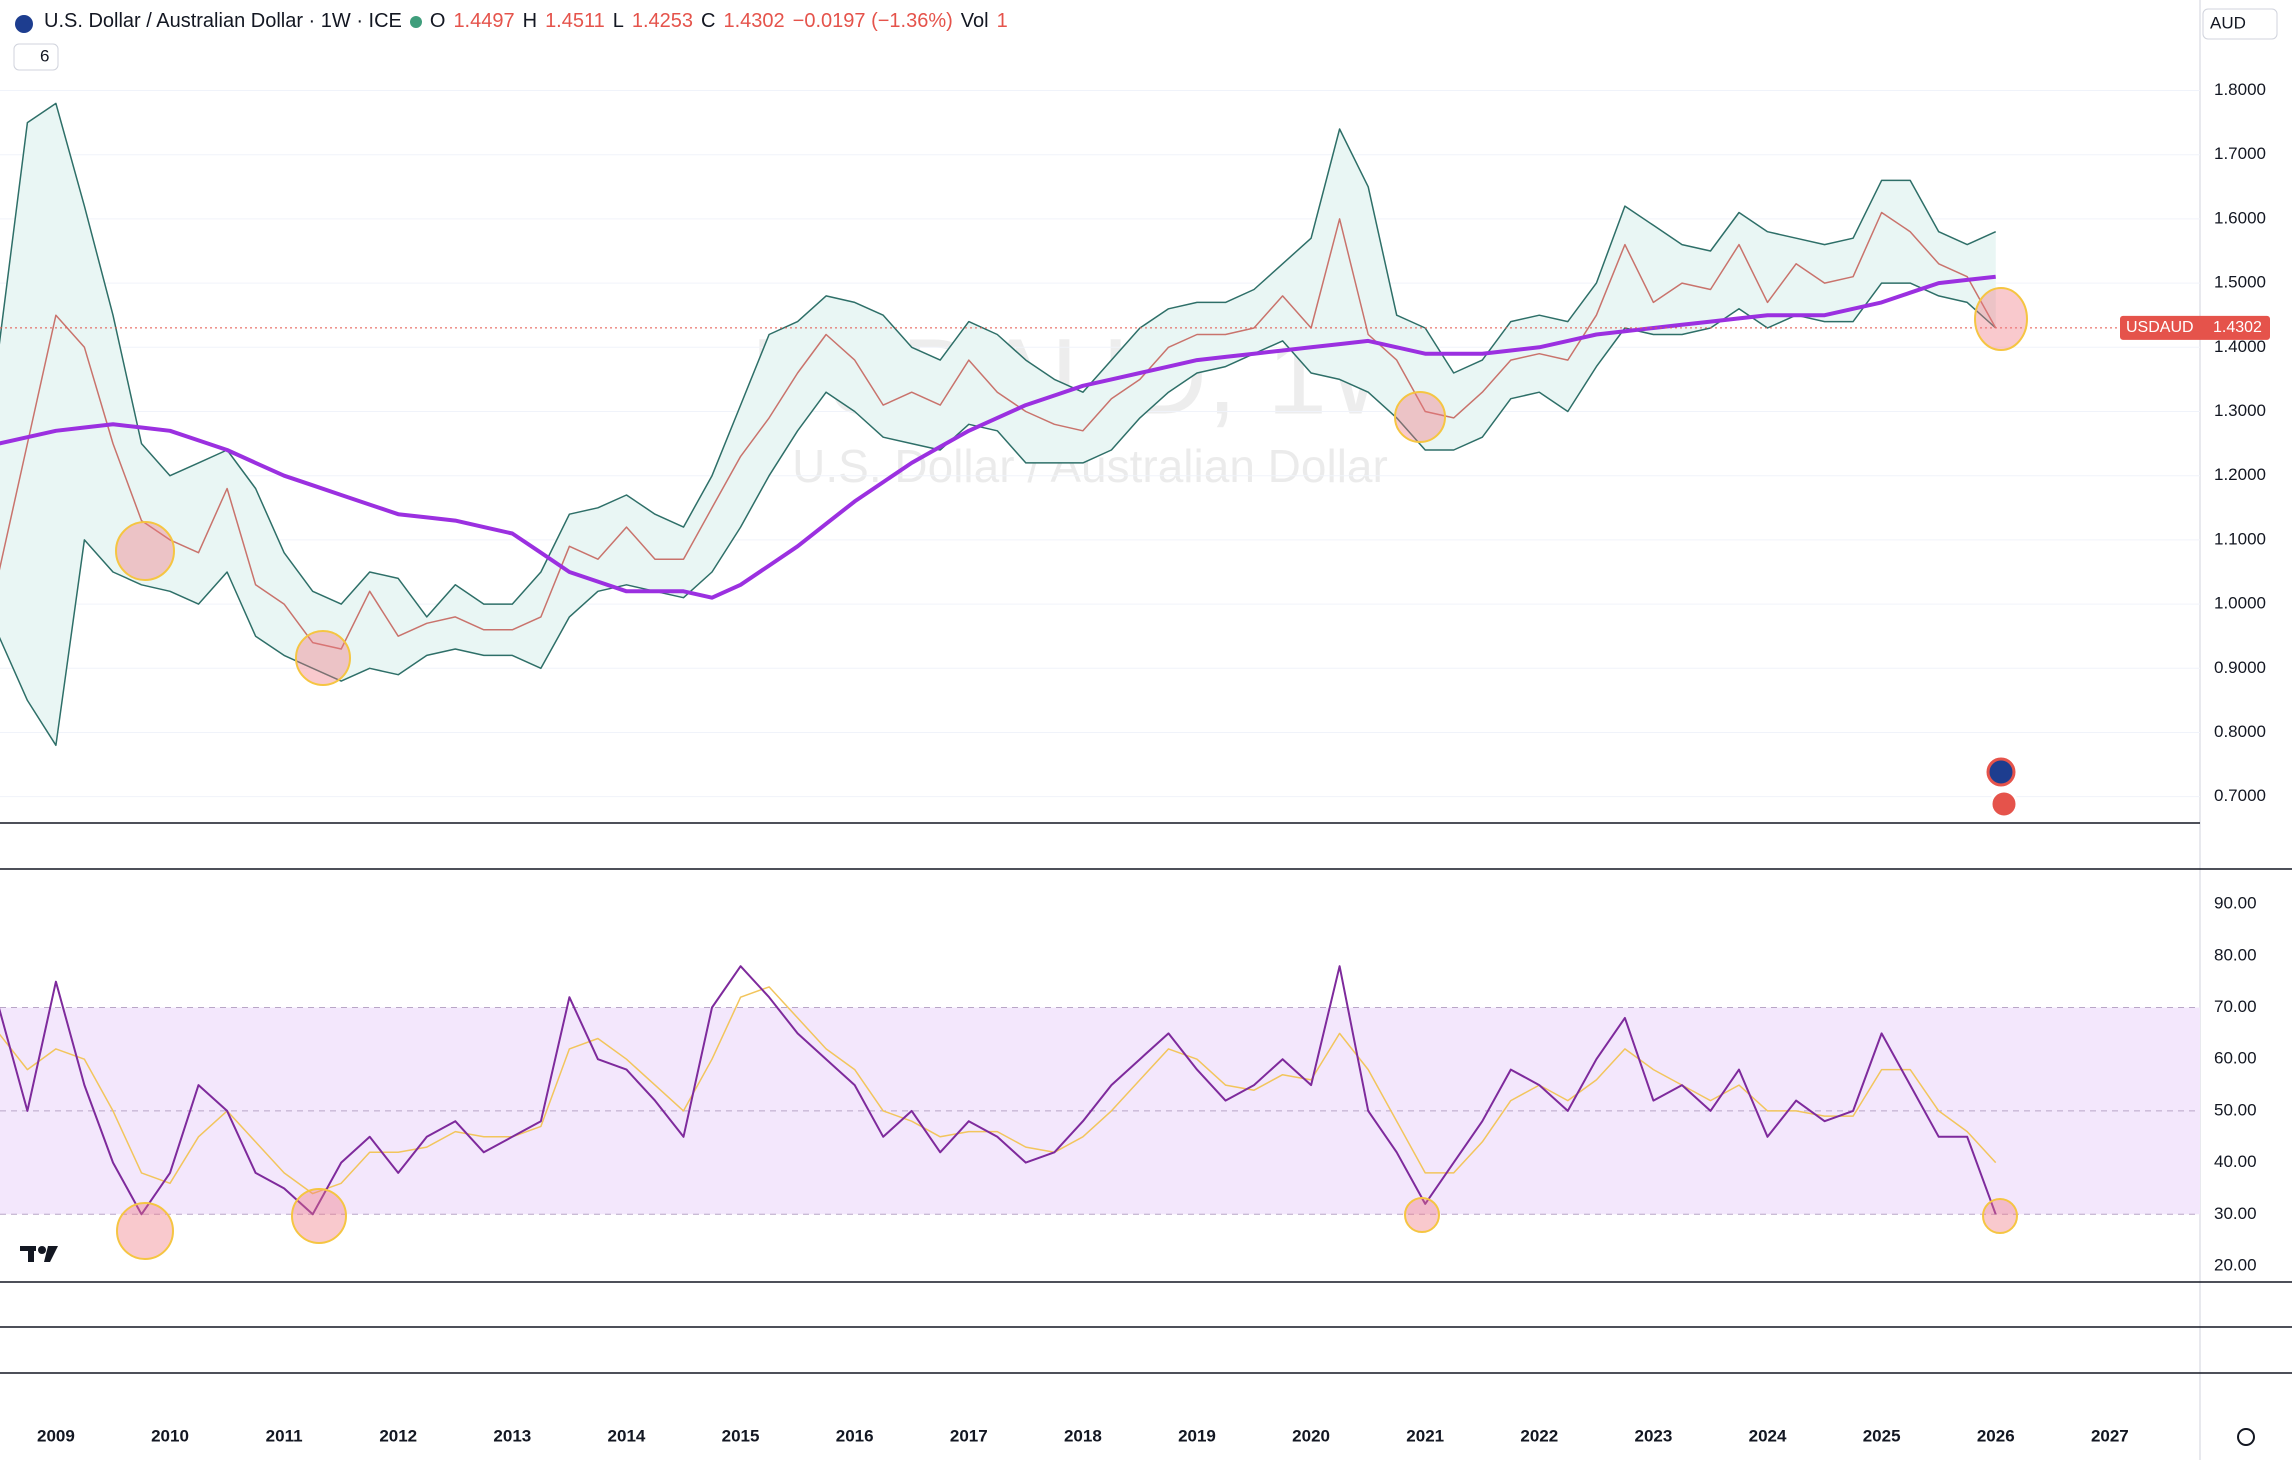 The width and height of the screenshot is (2292, 1460). I want to click on y-tick-label: 1.0000, so click(2240, 603).